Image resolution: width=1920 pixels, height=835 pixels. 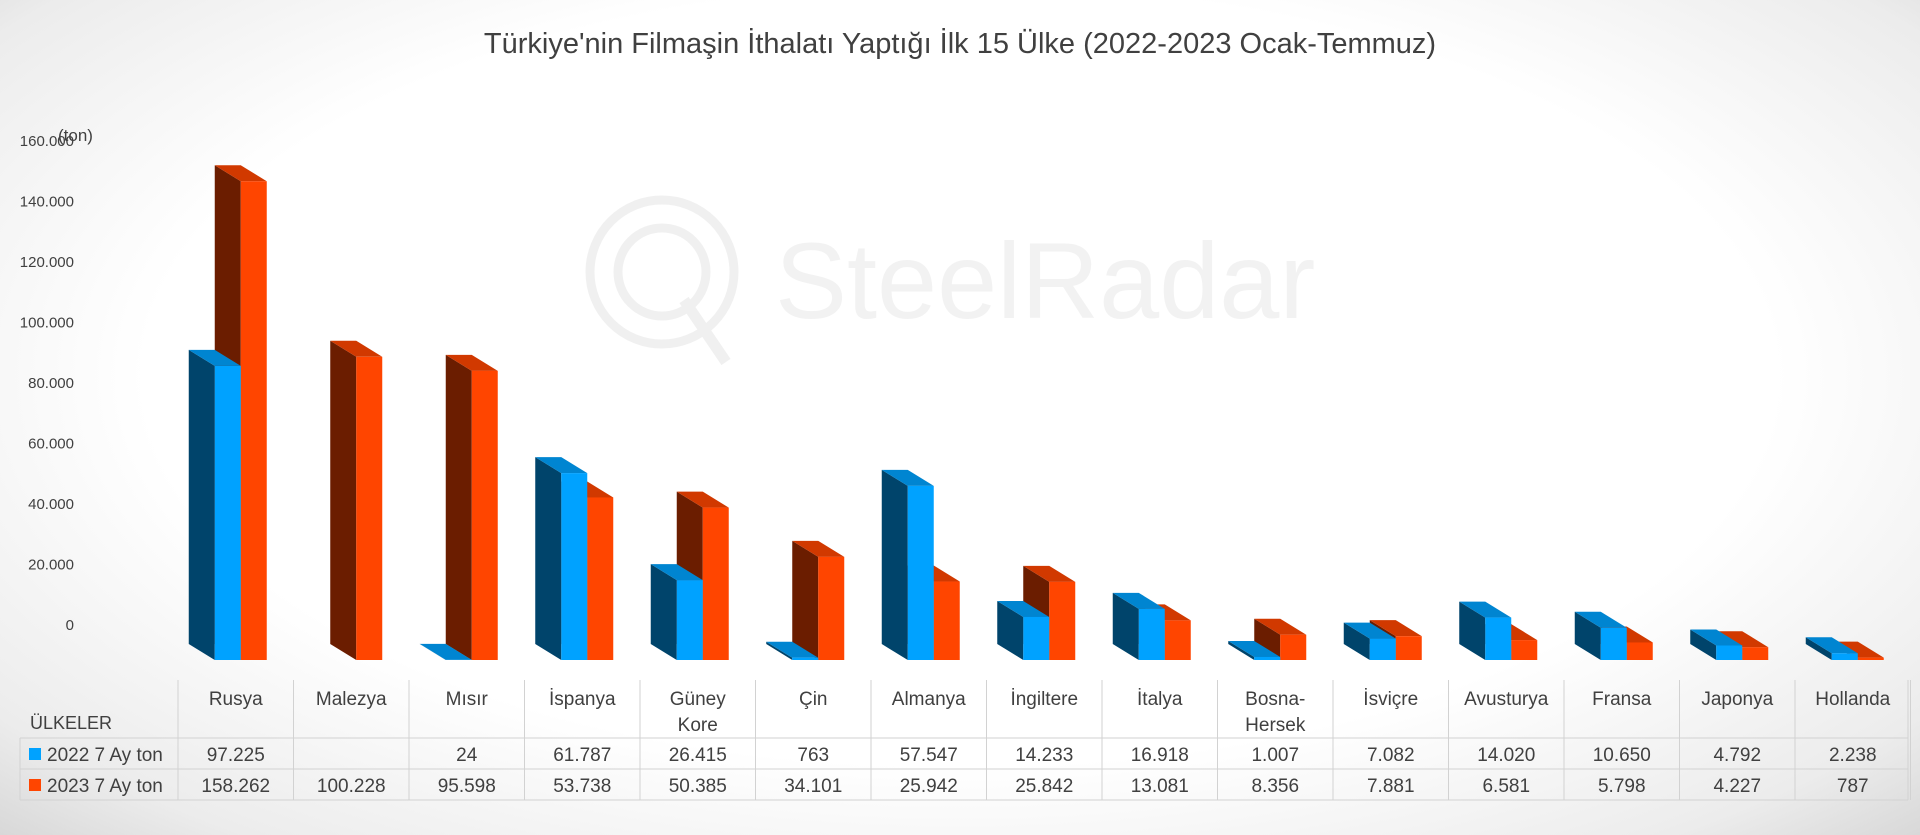 I want to click on data-label: 158.262, so click(x=235, y=786).